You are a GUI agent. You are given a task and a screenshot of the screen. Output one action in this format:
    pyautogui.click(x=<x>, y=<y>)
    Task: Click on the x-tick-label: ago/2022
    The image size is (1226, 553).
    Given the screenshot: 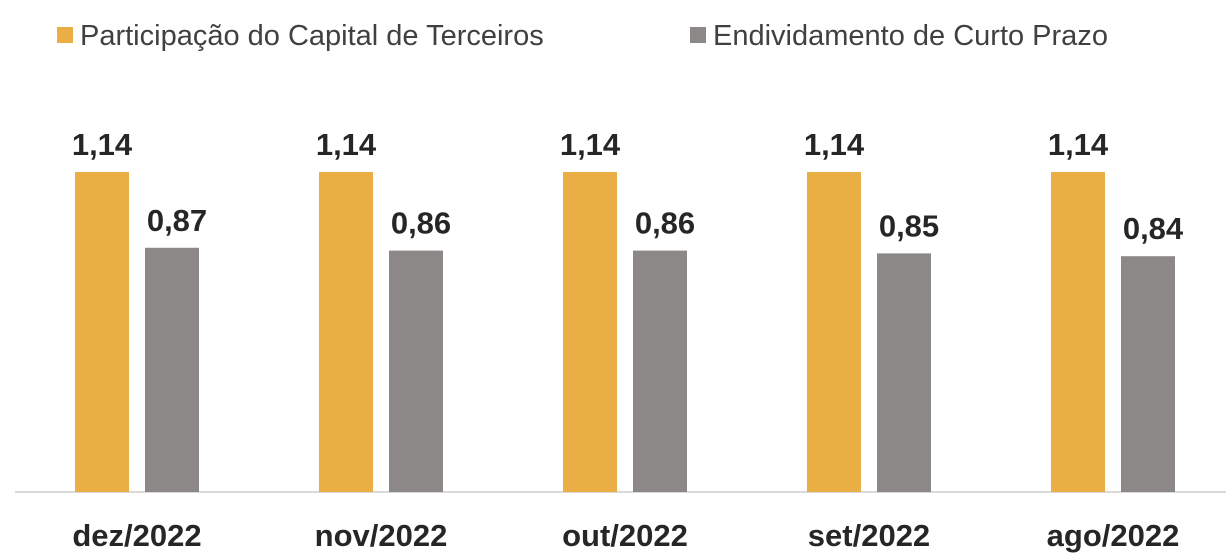 What is the action you would take?
    pyautogui.click(x=1113, y=535)
    